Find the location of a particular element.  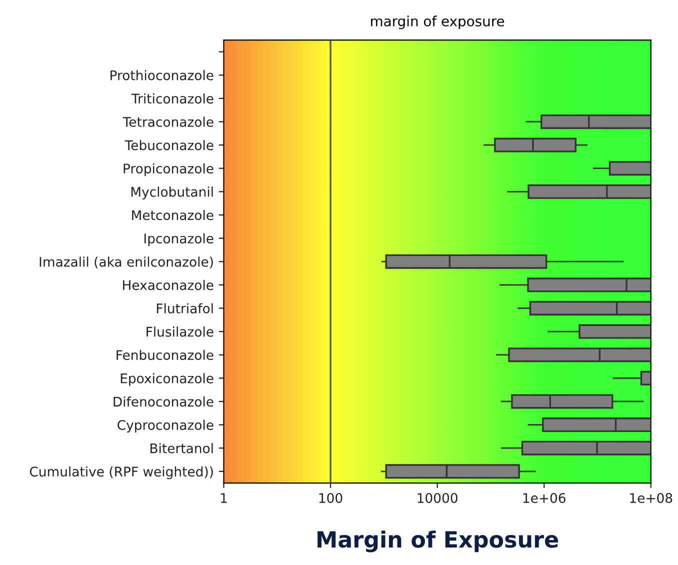

y-tick-label: Cyproconazole is located at coordinates (166, 426).